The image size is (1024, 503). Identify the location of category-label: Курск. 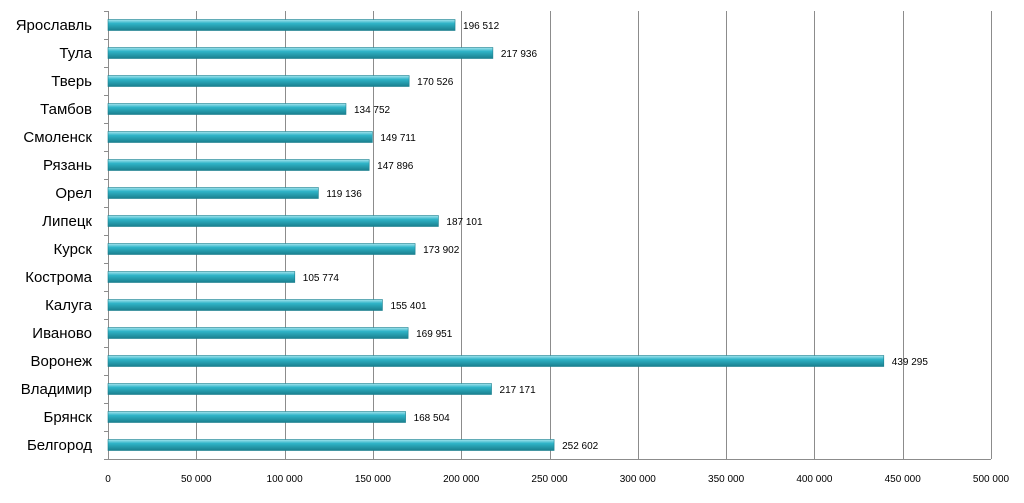
(73, 249).